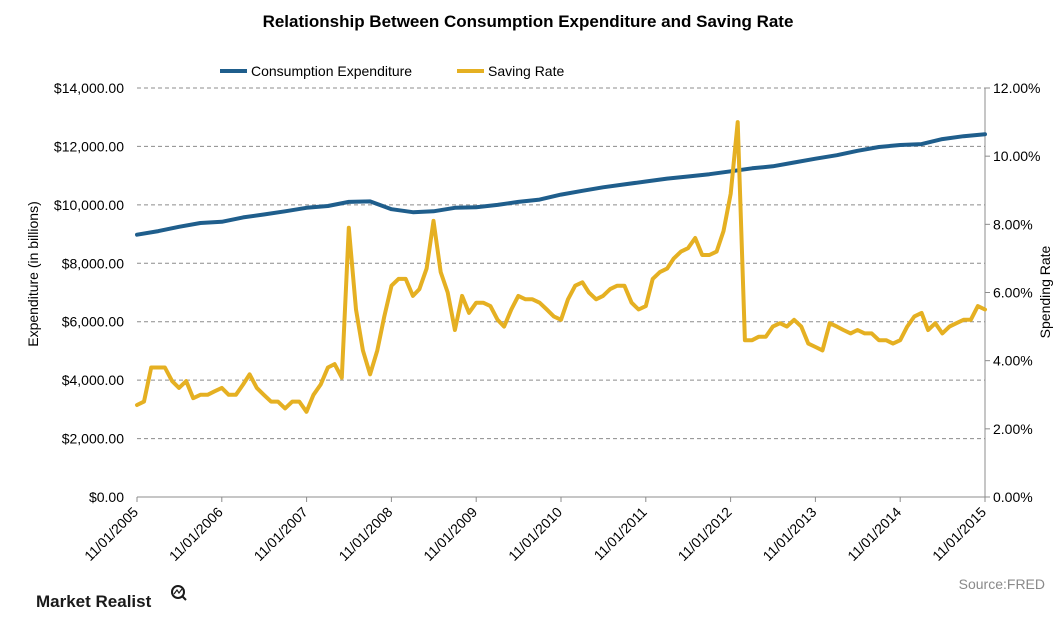 The width and height of the screenshot is (1057, 621). Describe the element at coordinates (179, 593) in the screenshot. I see `magnifier-chart-icon` at that location.